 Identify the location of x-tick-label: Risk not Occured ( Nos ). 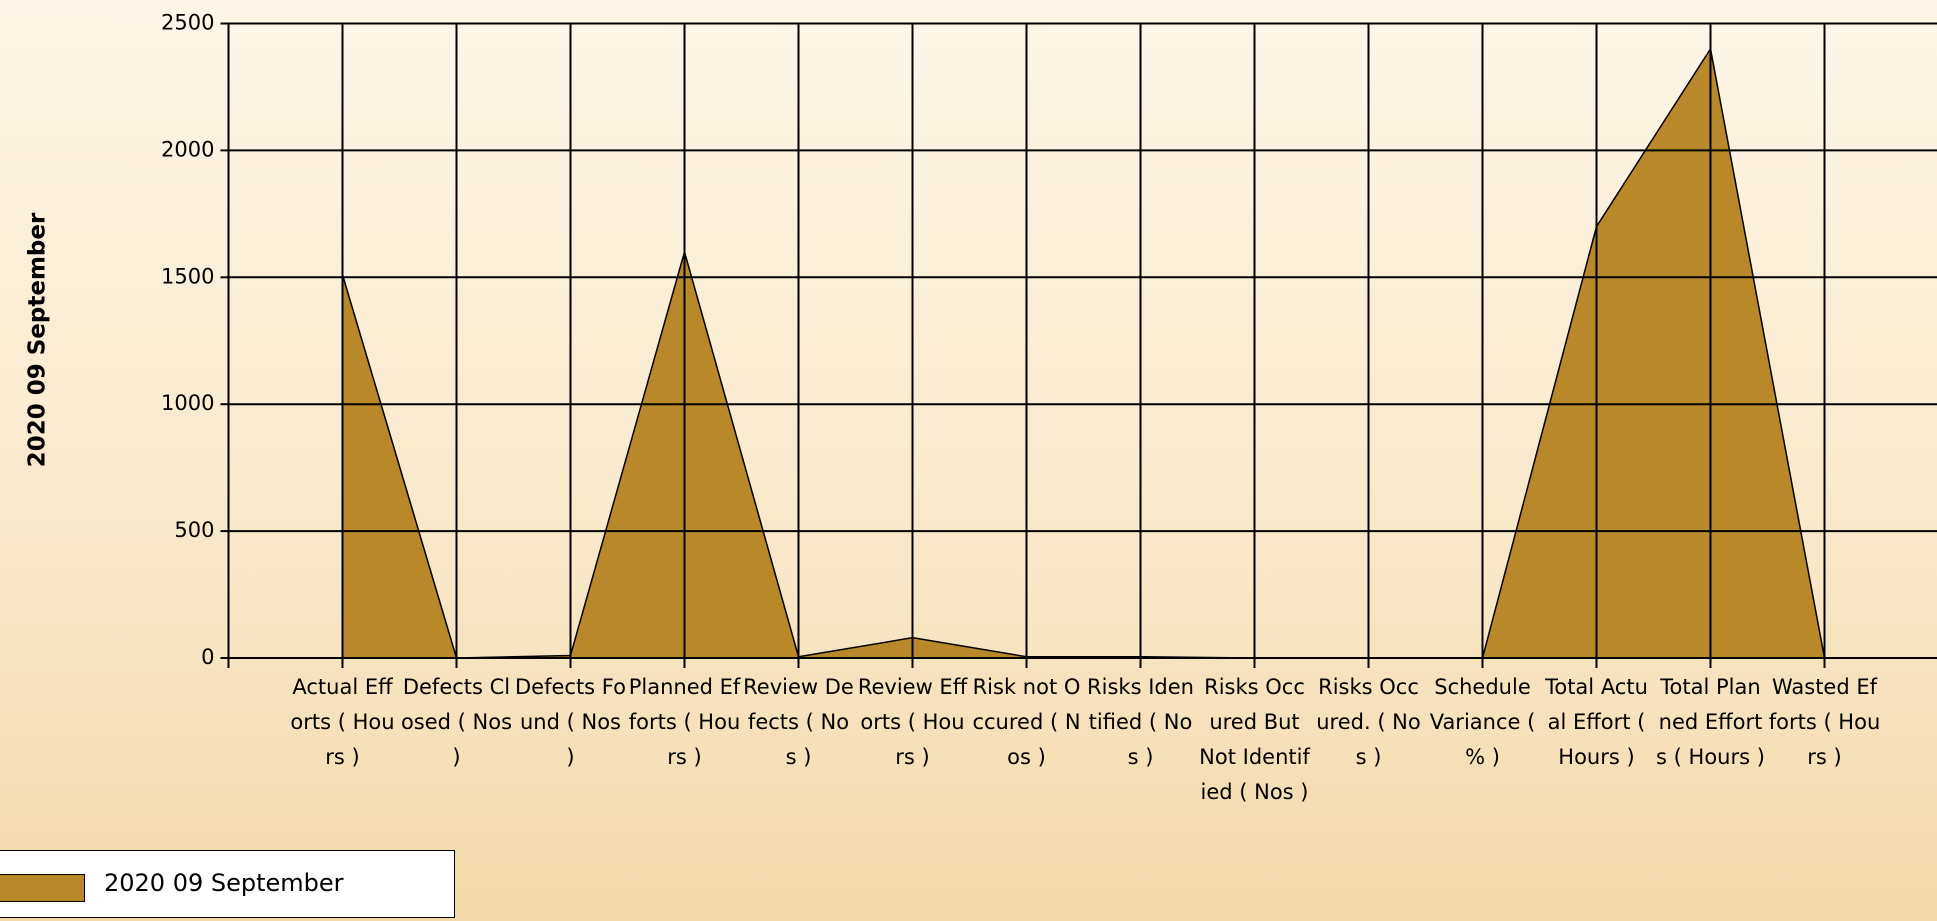
(1026, 722).